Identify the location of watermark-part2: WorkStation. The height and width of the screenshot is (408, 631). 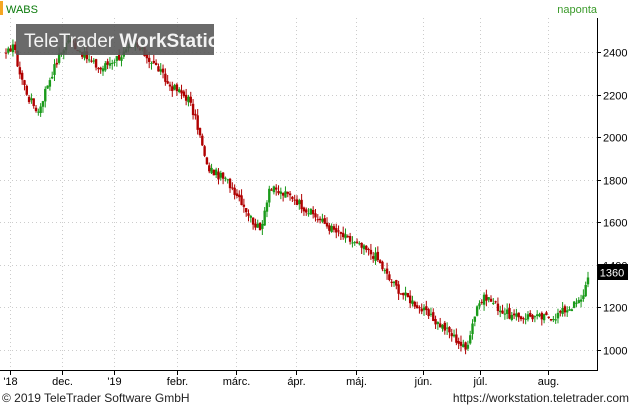
(175, 41).